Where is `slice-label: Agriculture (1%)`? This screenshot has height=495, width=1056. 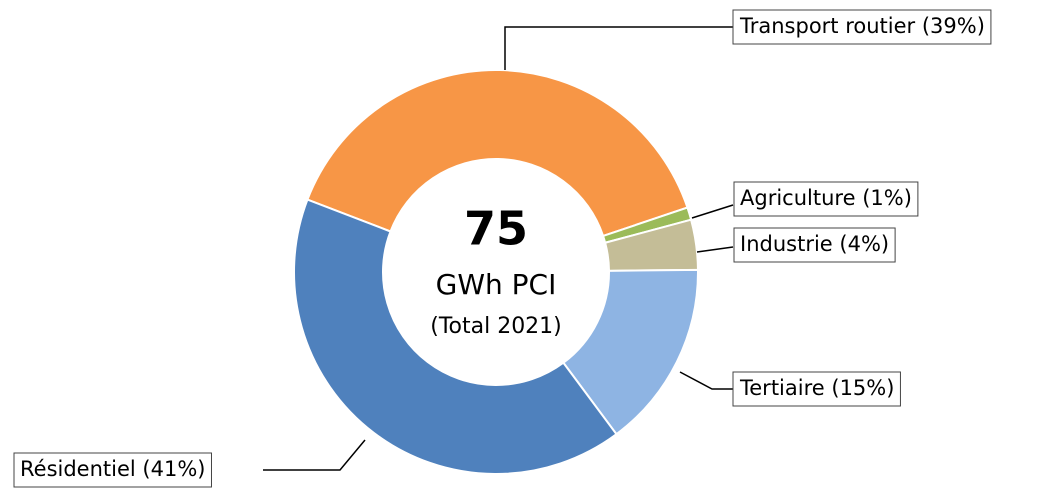 slice-label: Agriculture (1%) is located at coordinates (826, 198).